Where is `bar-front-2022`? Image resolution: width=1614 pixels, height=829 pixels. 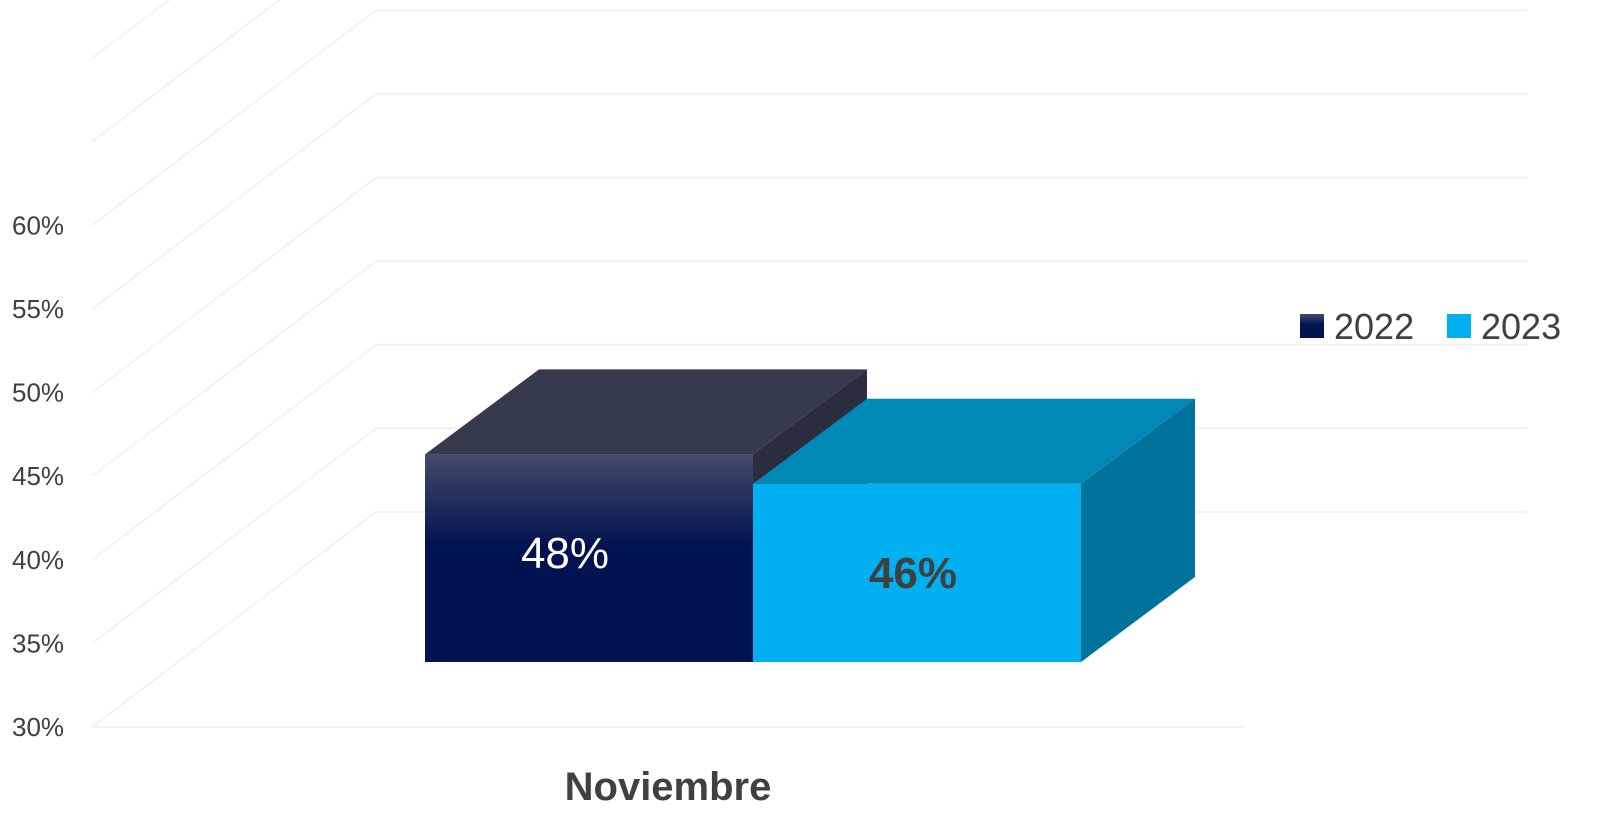 bar-front-2022 is located at coordinates (589, 558).